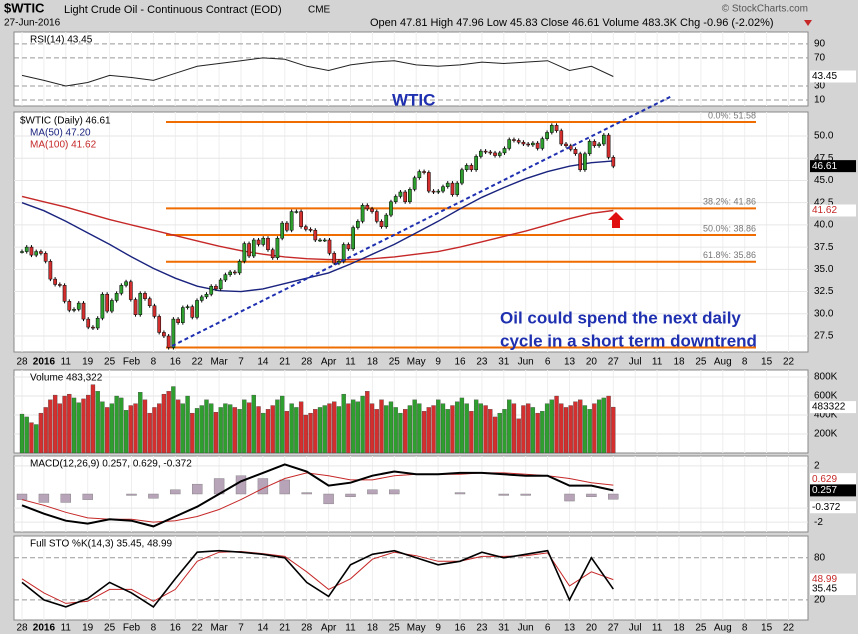  What do you see at coordinates (824, 291) in the screenshot?
I see `y-tick-label: 32.5` at bounding box center [824, 291].